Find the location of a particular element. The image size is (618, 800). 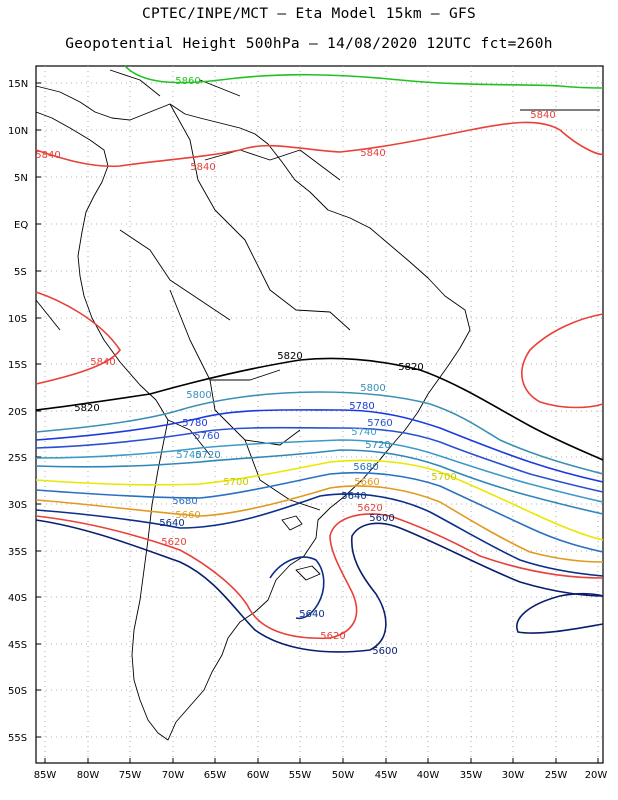

lat-label: 45S is located at coordinates (17, 645).